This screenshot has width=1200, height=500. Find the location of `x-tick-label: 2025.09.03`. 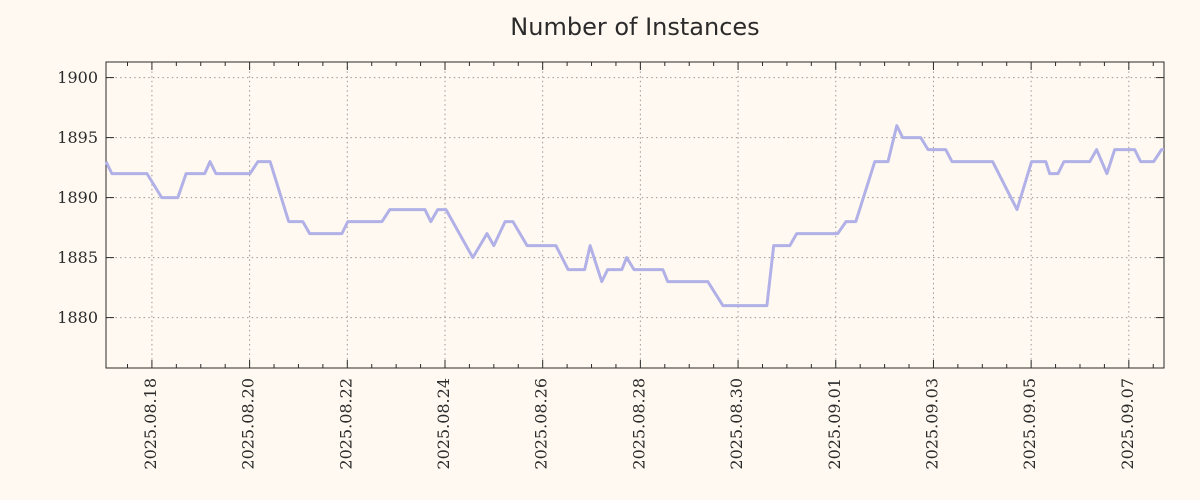

x-tick-label: 2025.09.03 is located at coordinates (931, 424).